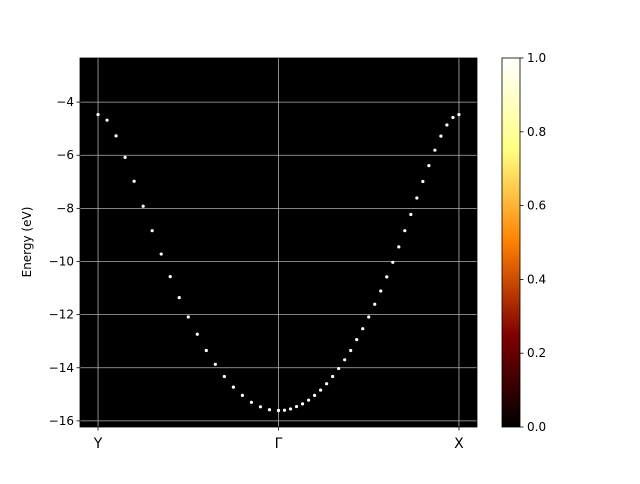 The height and width of the screenshot is (484, 640). What do you see at coordinates (61, 315) in the screenshot?
I see `y-tick-label: −12` at bounding box center [61, 315].